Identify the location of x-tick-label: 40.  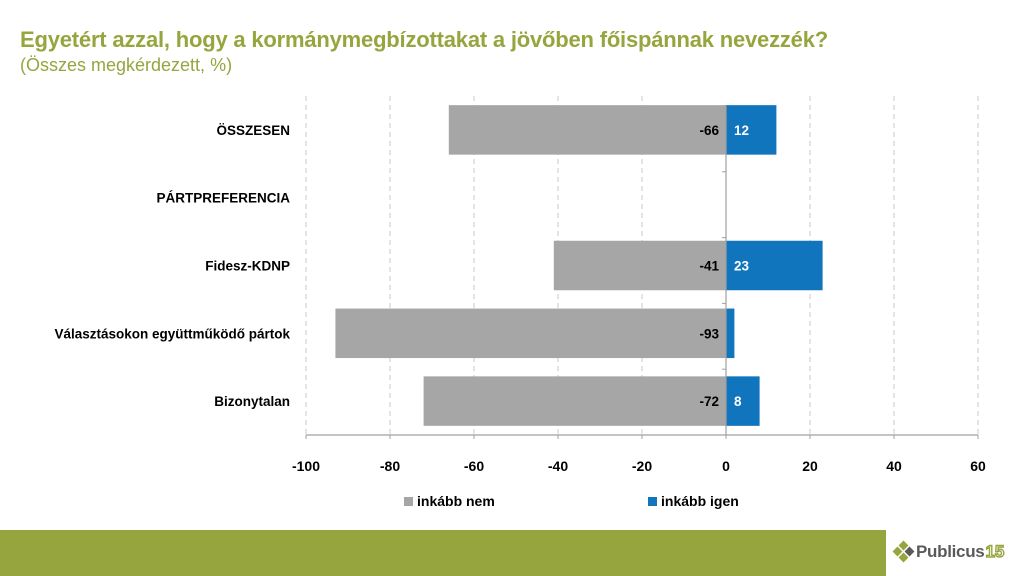
(894, 466).